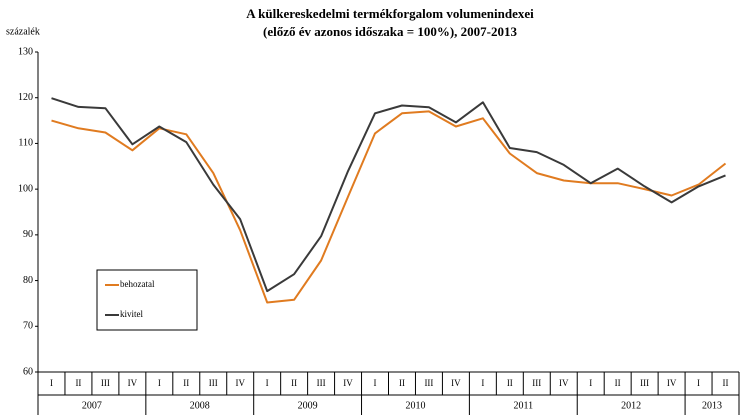  Describe the element at coordinates (28, 234) in the screenshot. I see `y-tick-label: 90` at that location.